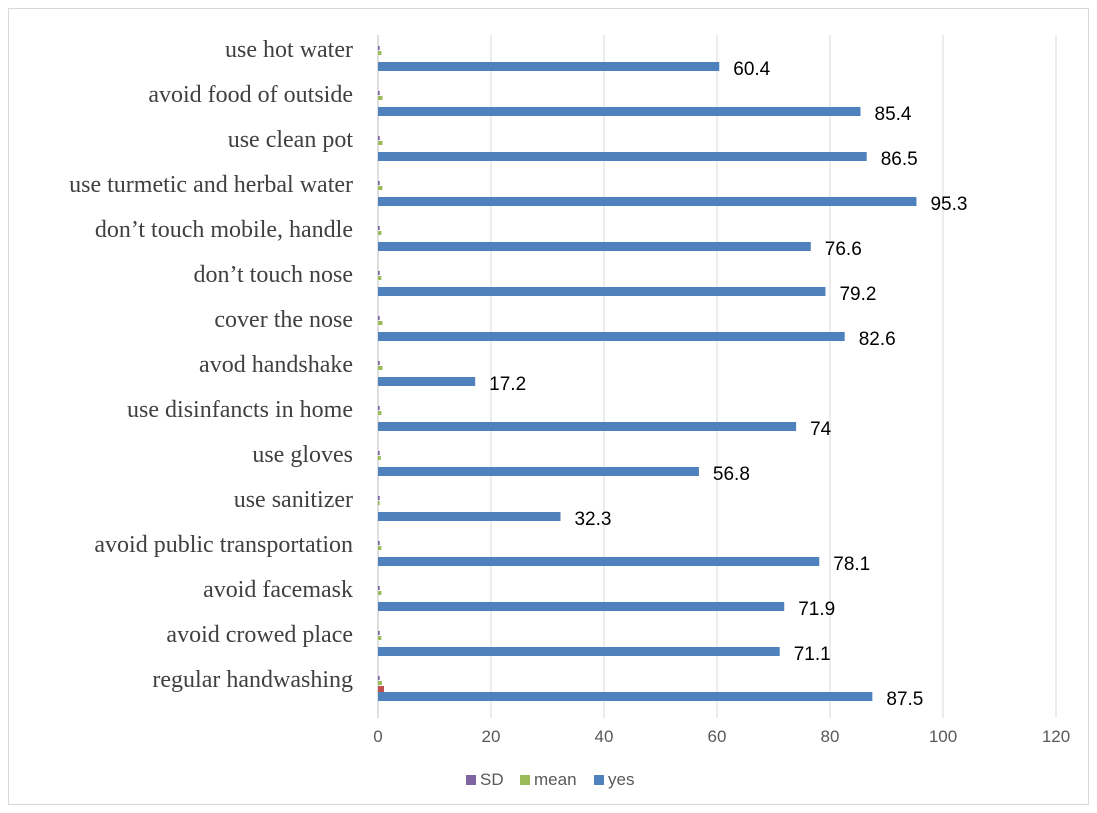 This screenshot has height=813, width=1097. I want to click on data-label: 82.6, so click(877, 339).